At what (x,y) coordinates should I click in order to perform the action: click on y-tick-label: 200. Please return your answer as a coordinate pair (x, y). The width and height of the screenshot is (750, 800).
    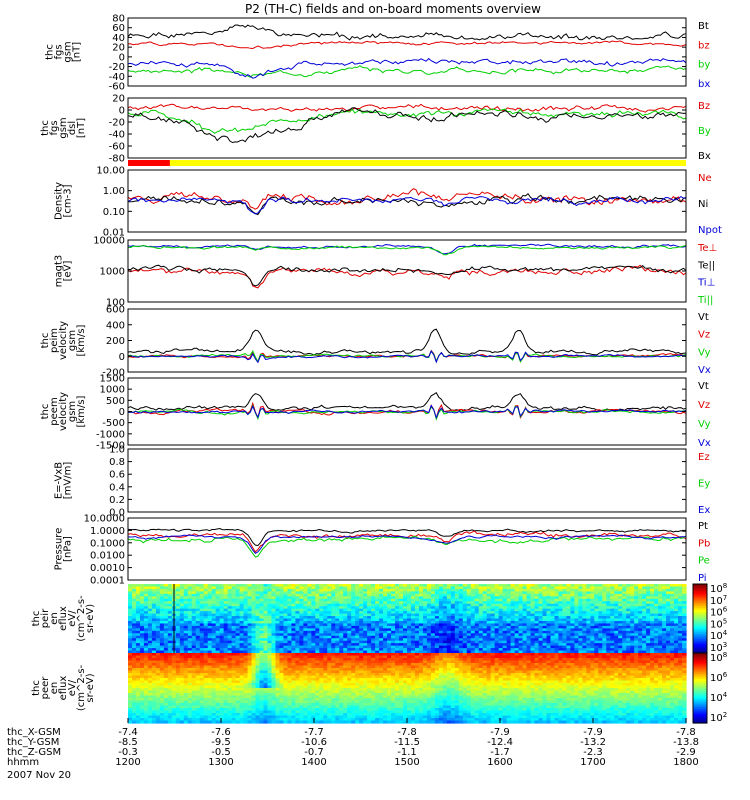
    Looking at the image, I should click on (115, 341).